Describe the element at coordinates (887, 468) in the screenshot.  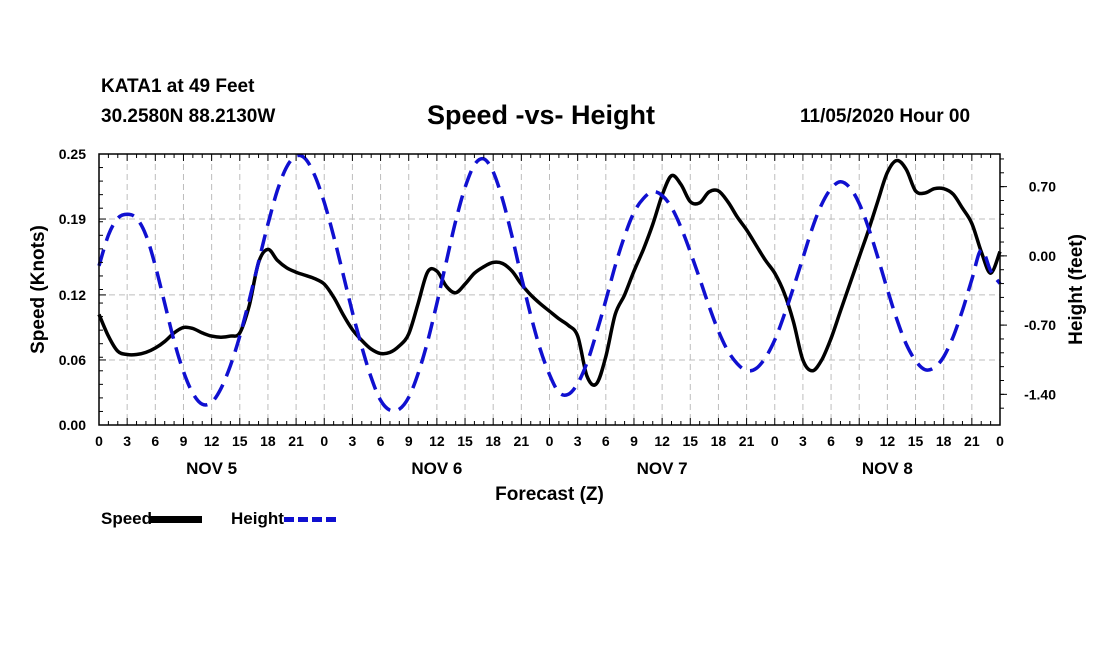
I see `day-label: NOV 8` at that location.